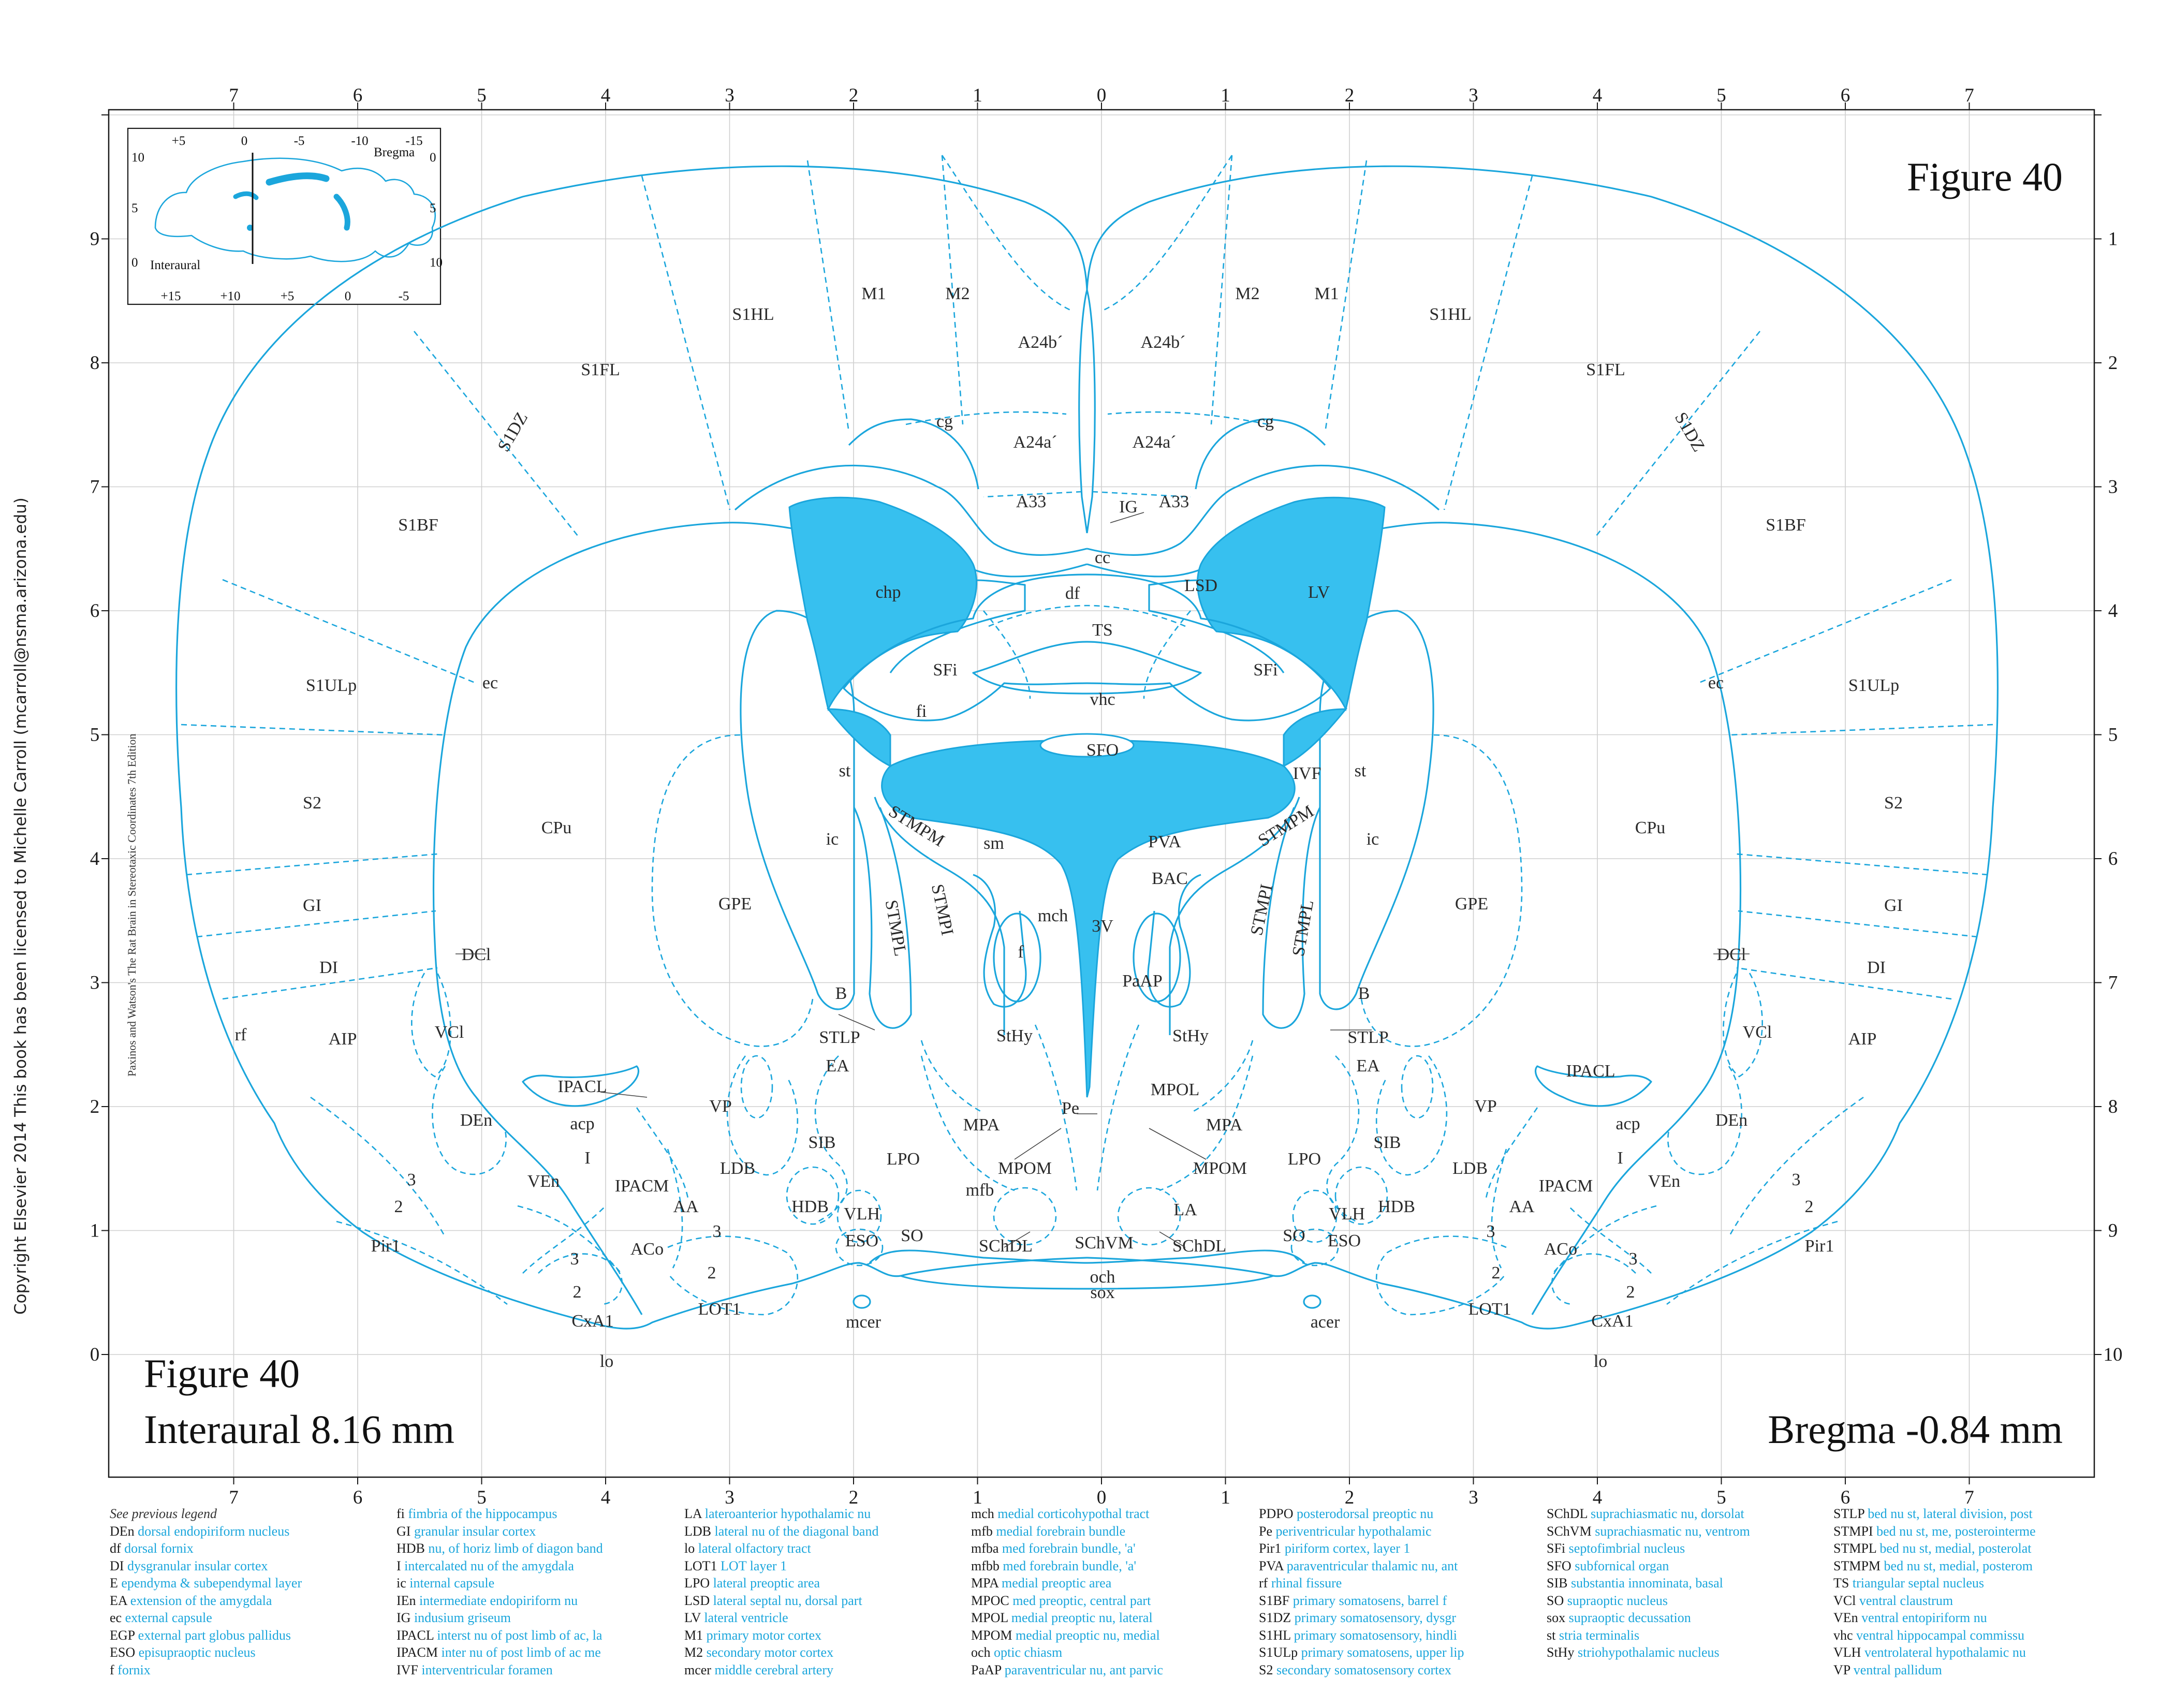 The width and height of the screenshot is (2174, 1708). What do you see at coordinates (95, 239) in the screenshot?
I see `left-scale-tick: 9` at bounding box center [95, 239].